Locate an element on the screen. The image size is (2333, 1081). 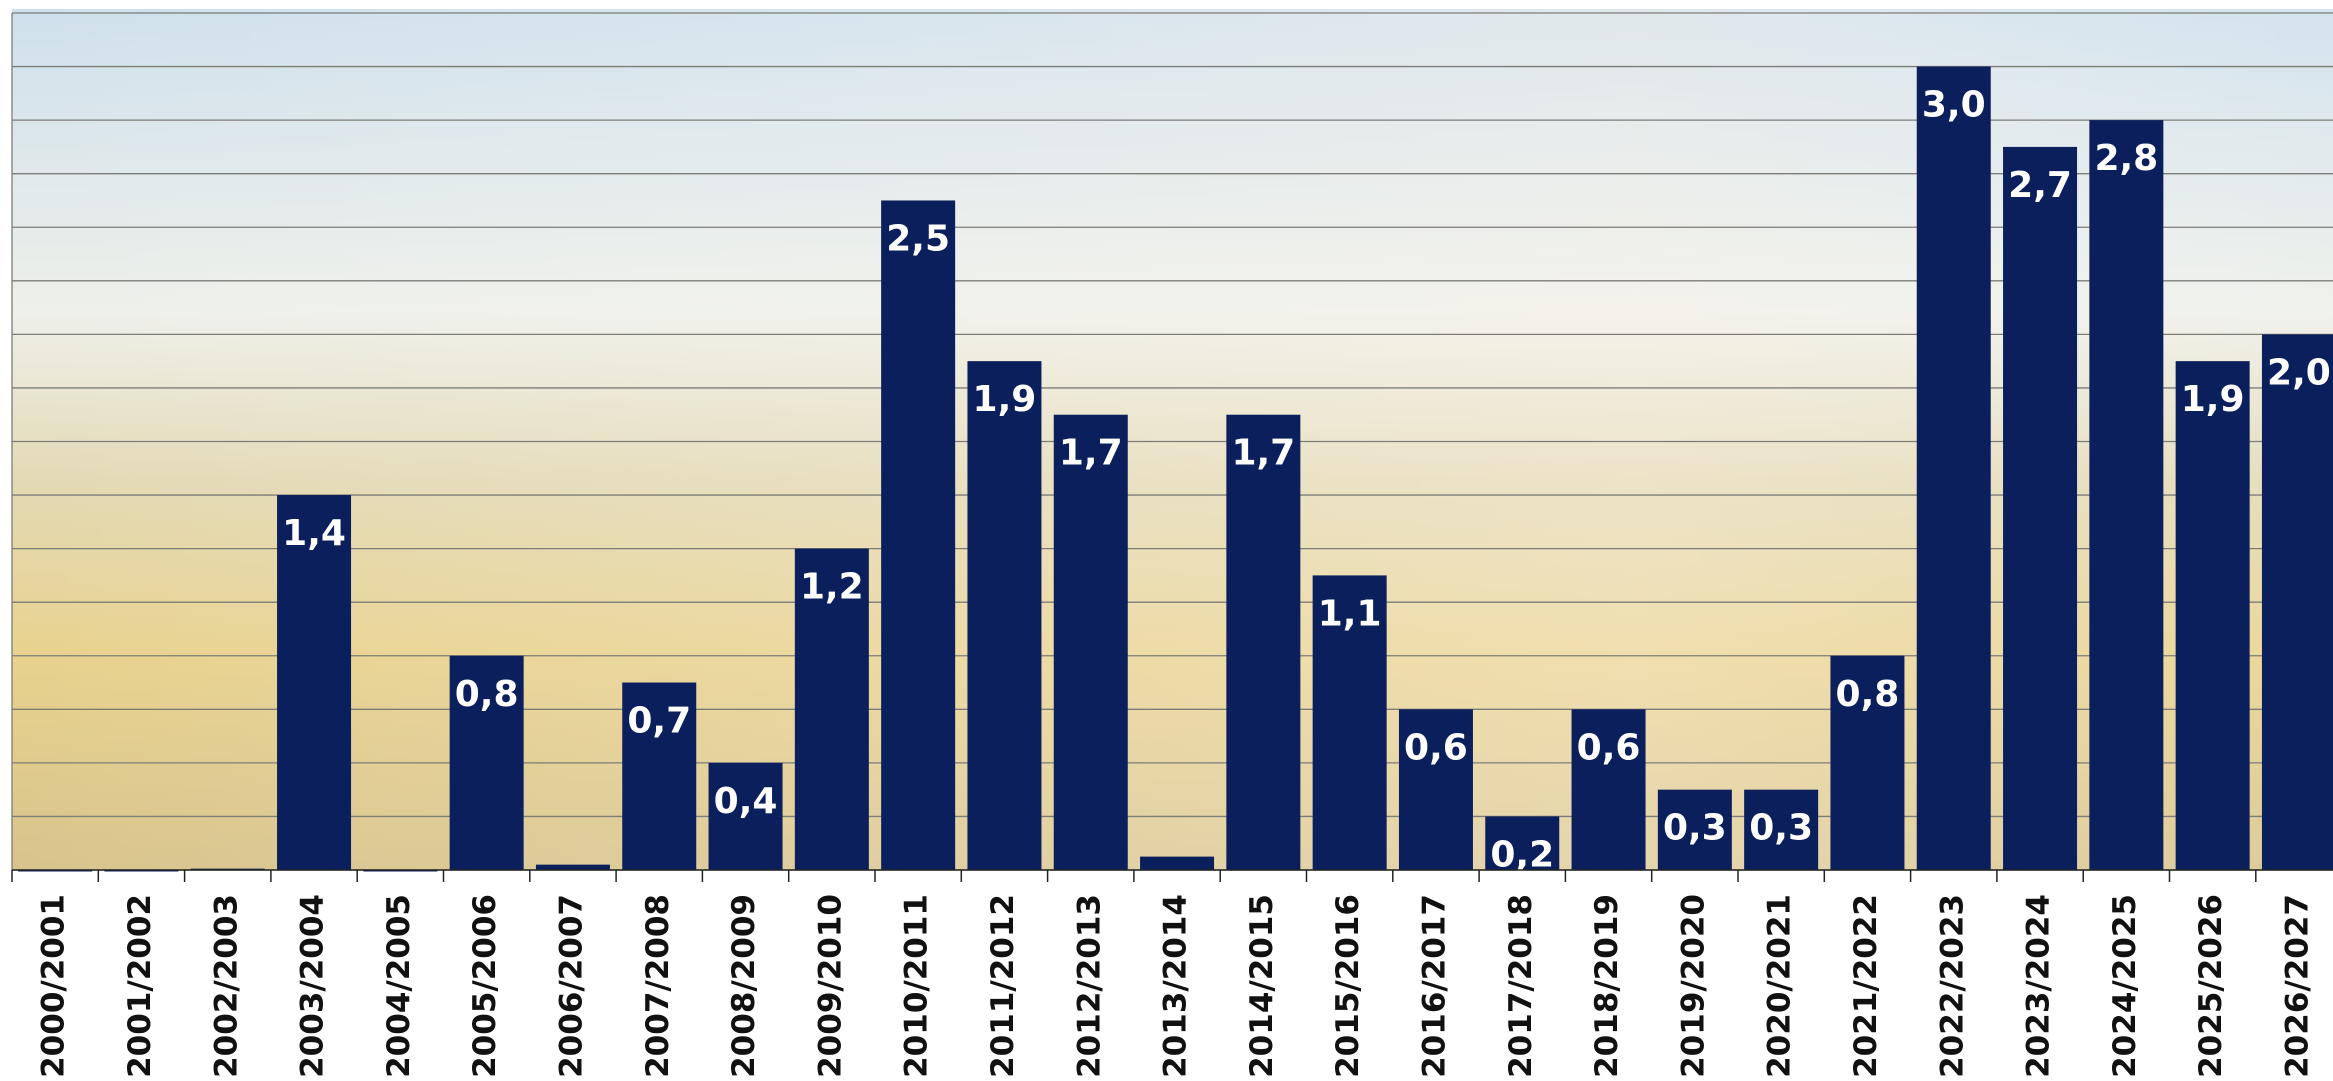
x-tick-label: 2004/2005 is located at coordinates (399, 986).